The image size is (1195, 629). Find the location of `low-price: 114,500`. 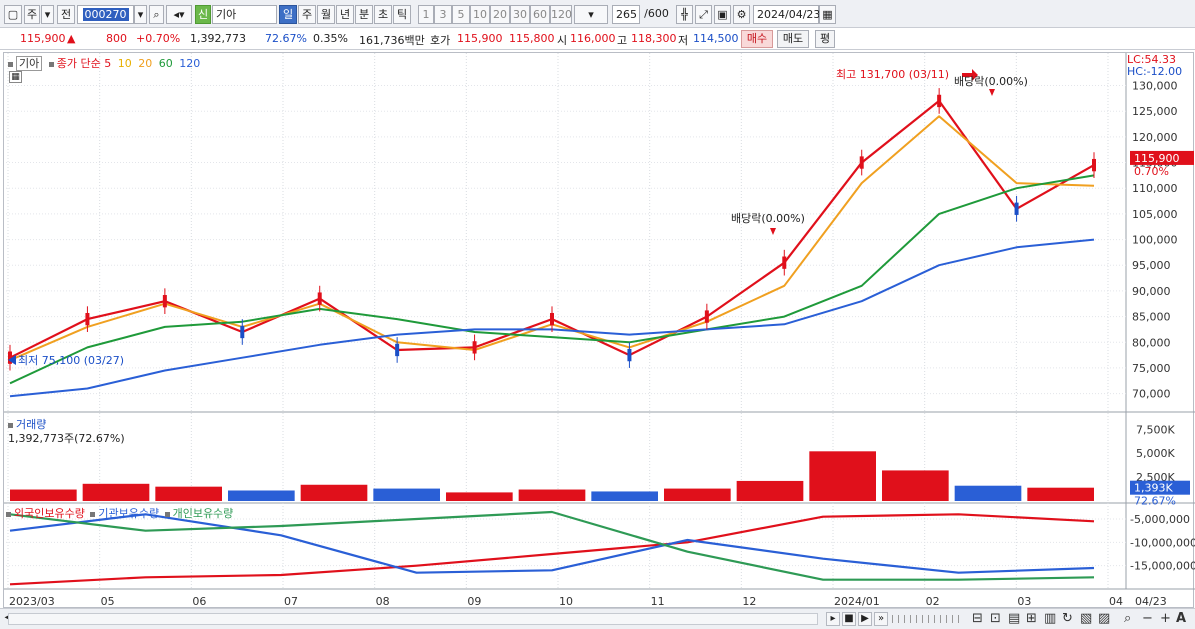

low-price: 114,500 is located at coordinates (716, 38).